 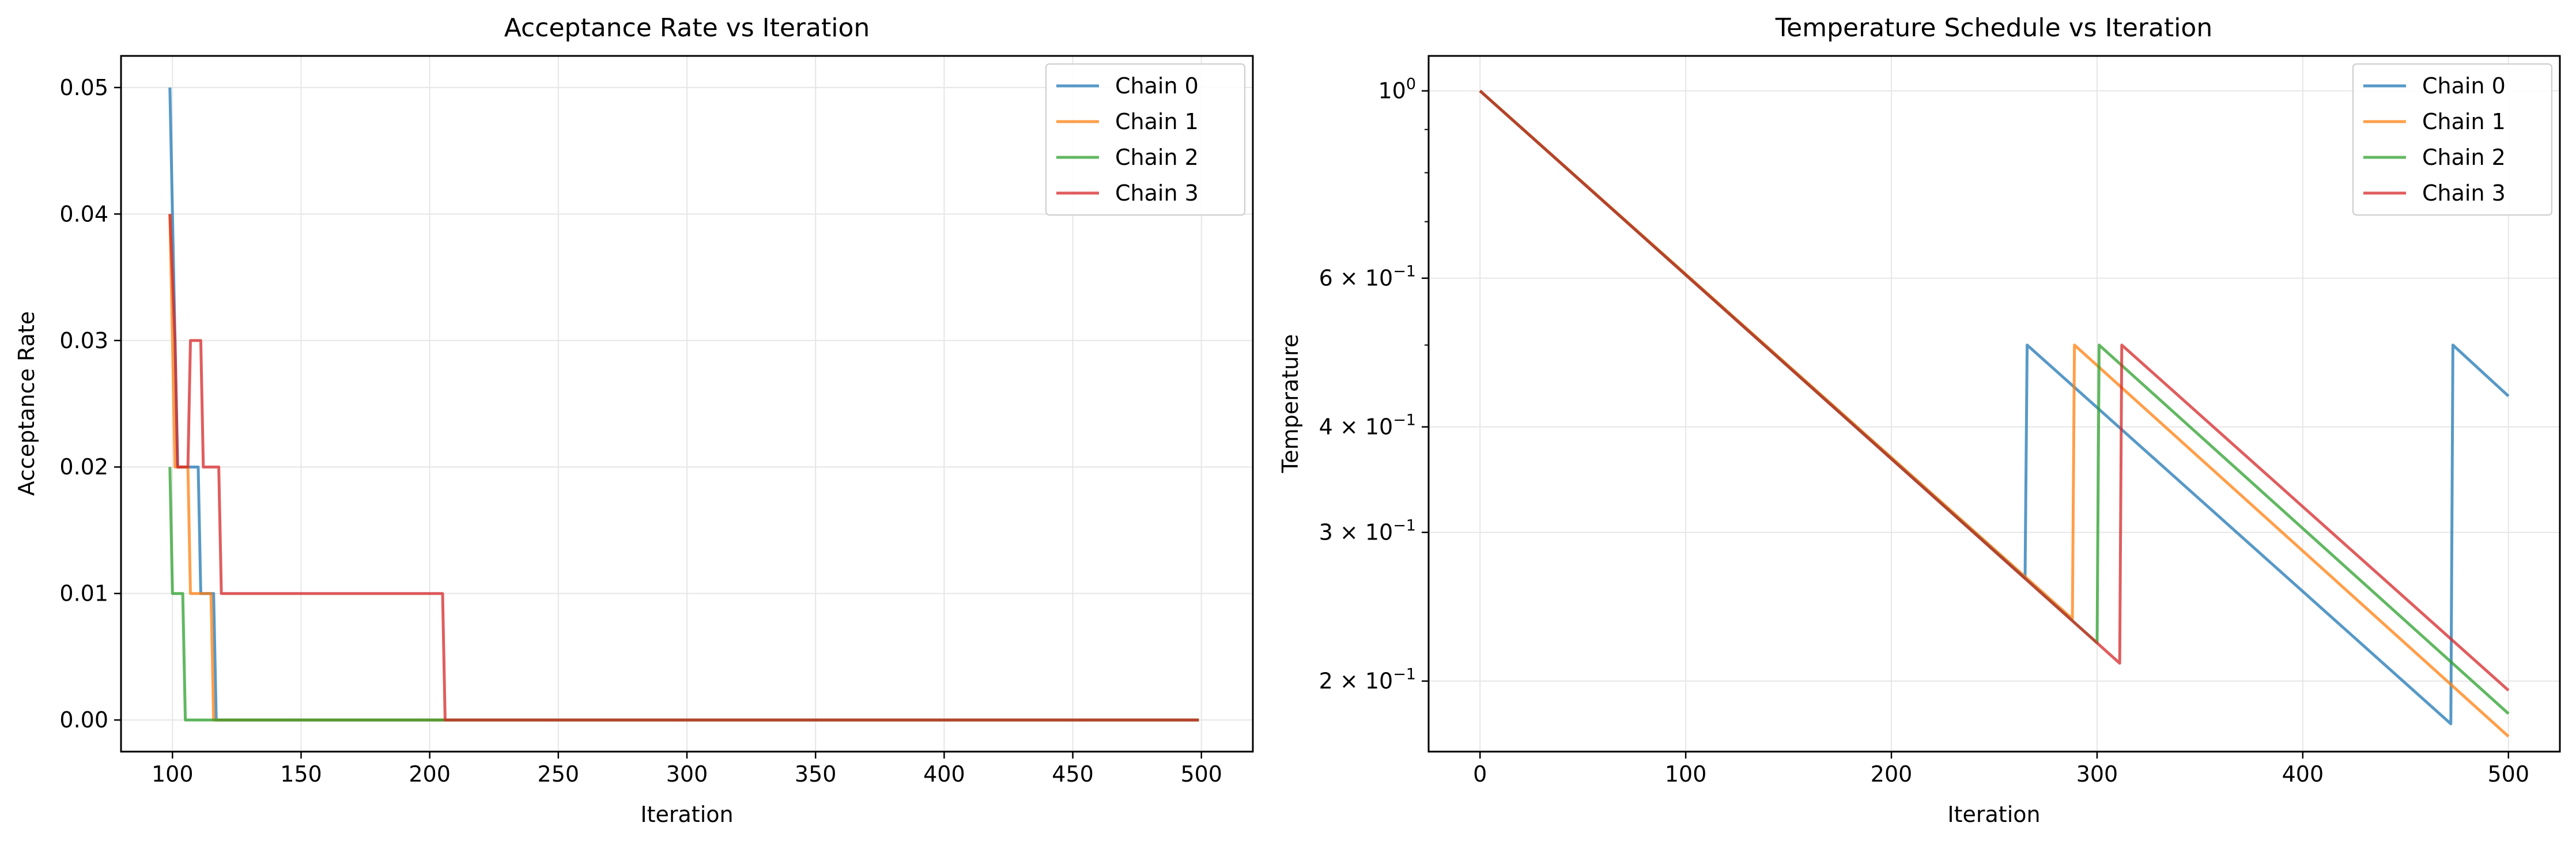 I want to click on y-tick-label: 3 × 10⁻¹, so click(x=1367, y=531).